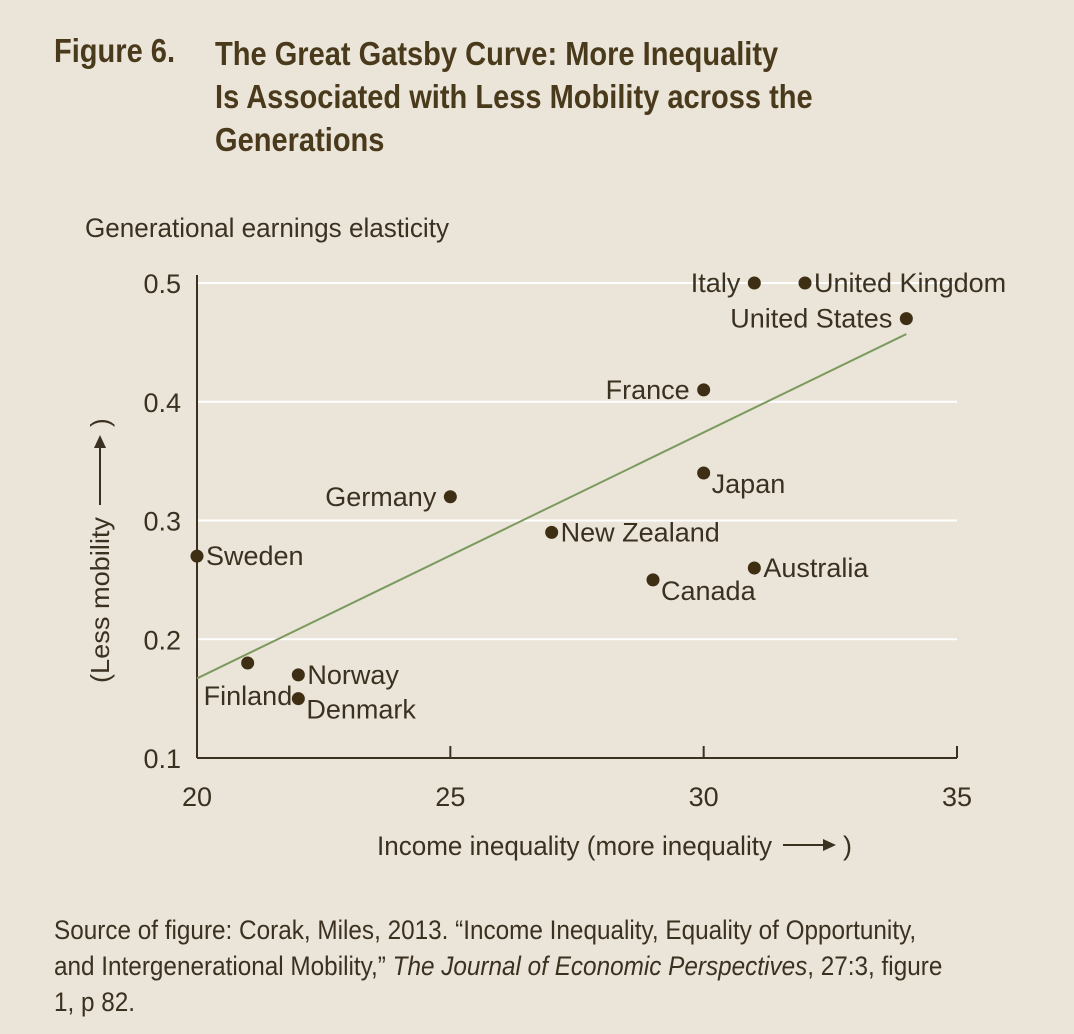 The width and height of the screenshot is (1074, 1034). What do you see at coordinates (640, 532) in the screenshot?
I see `point-label: New Zealand` at bounding box center [640, 532].